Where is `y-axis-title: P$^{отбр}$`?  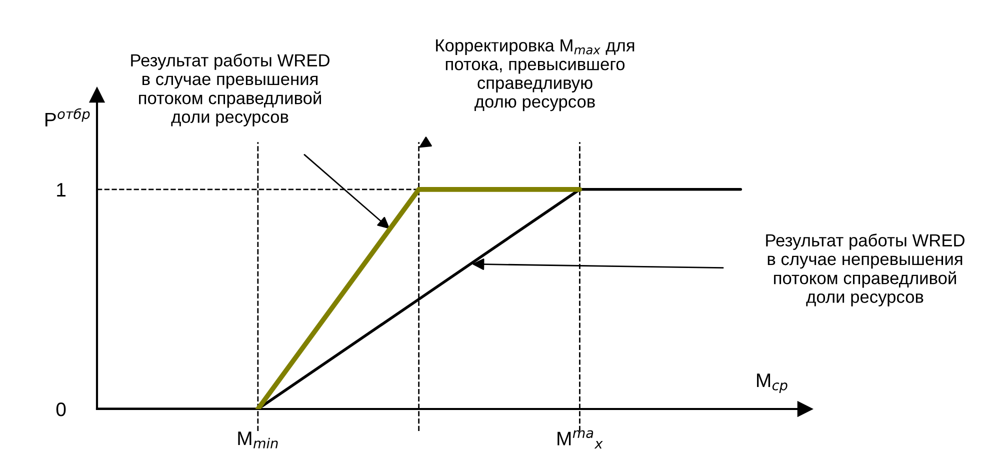
y-axis-title: P$^{отбр}$ is located at coordinates (67, 117).